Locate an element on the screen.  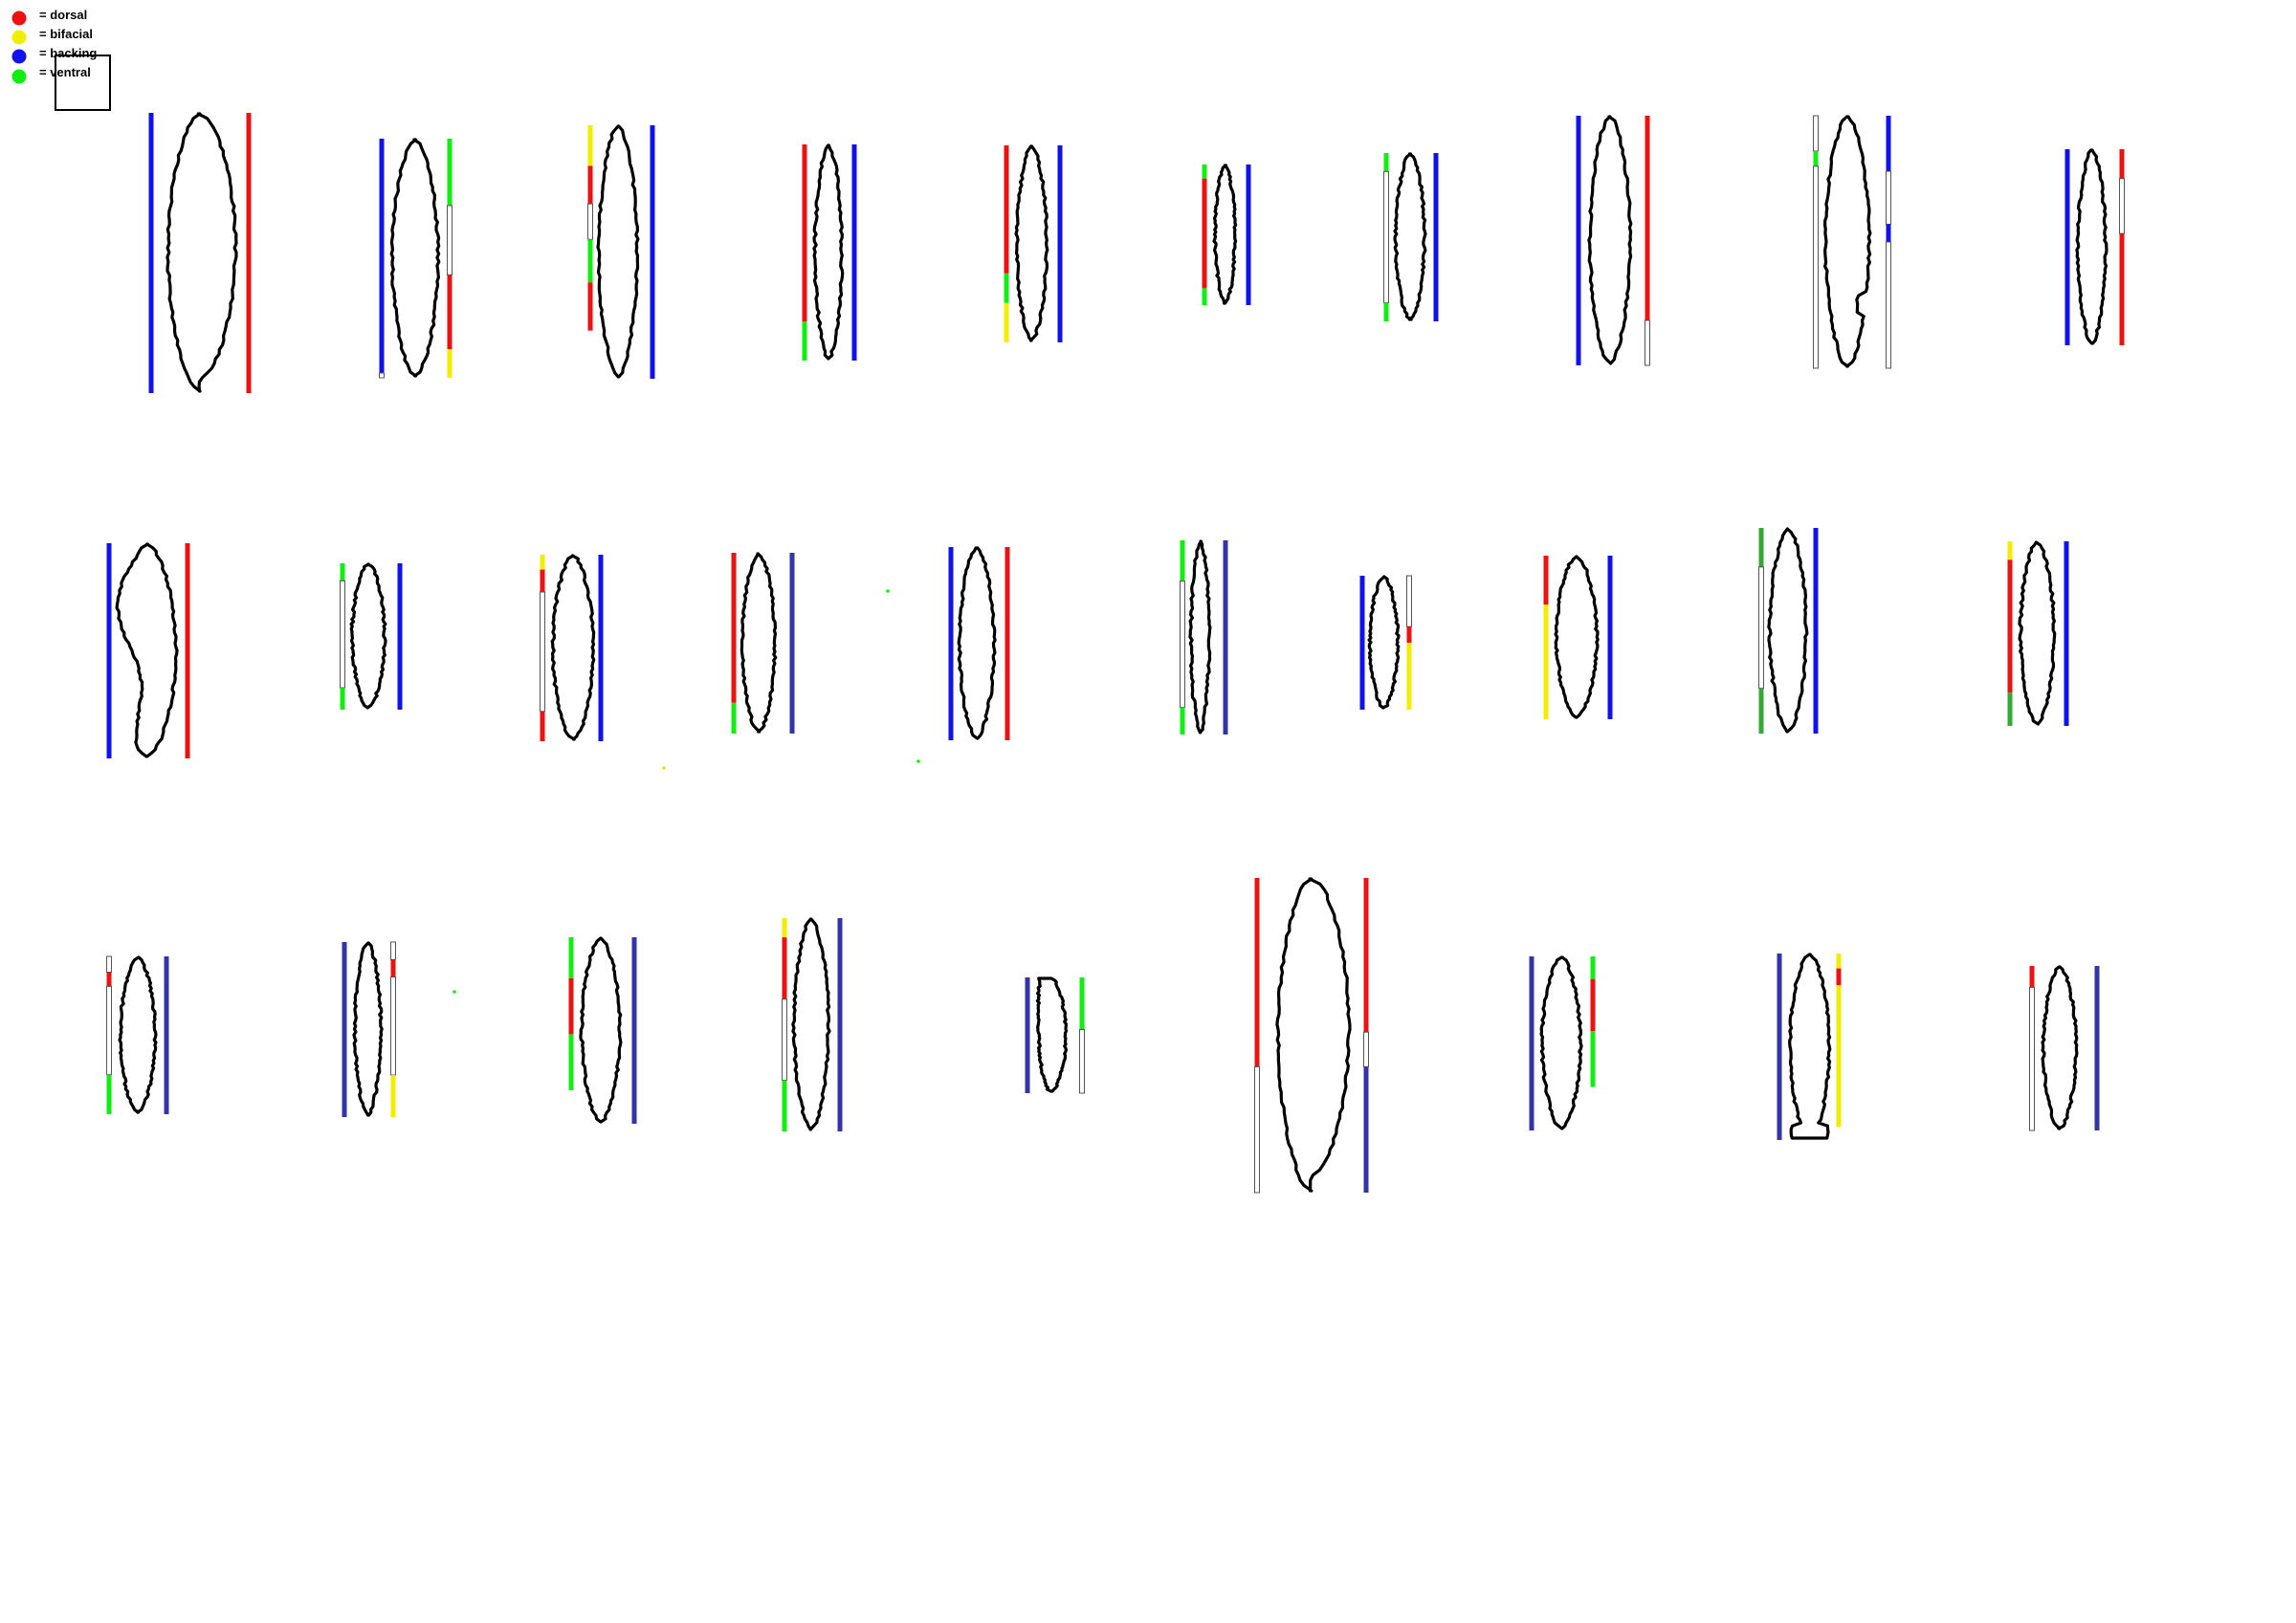
legend-swatch-bifacial is located at coordinates (19, 37).